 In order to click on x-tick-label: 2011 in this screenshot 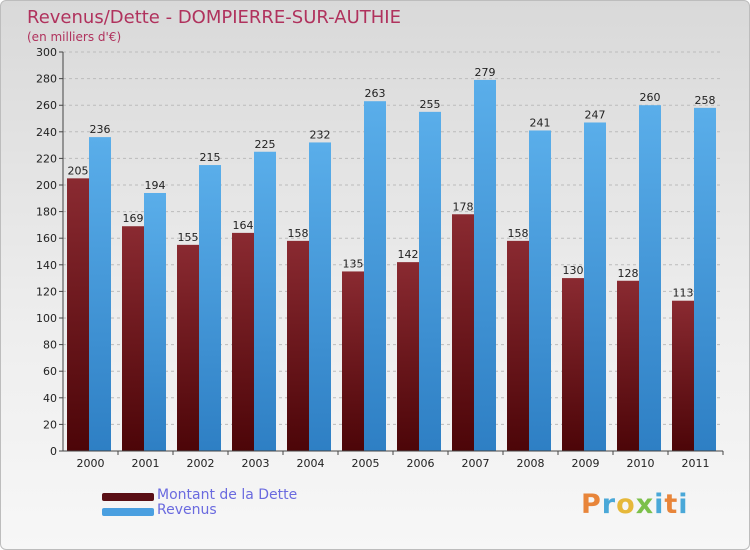, I will do `click(696, 463)`.